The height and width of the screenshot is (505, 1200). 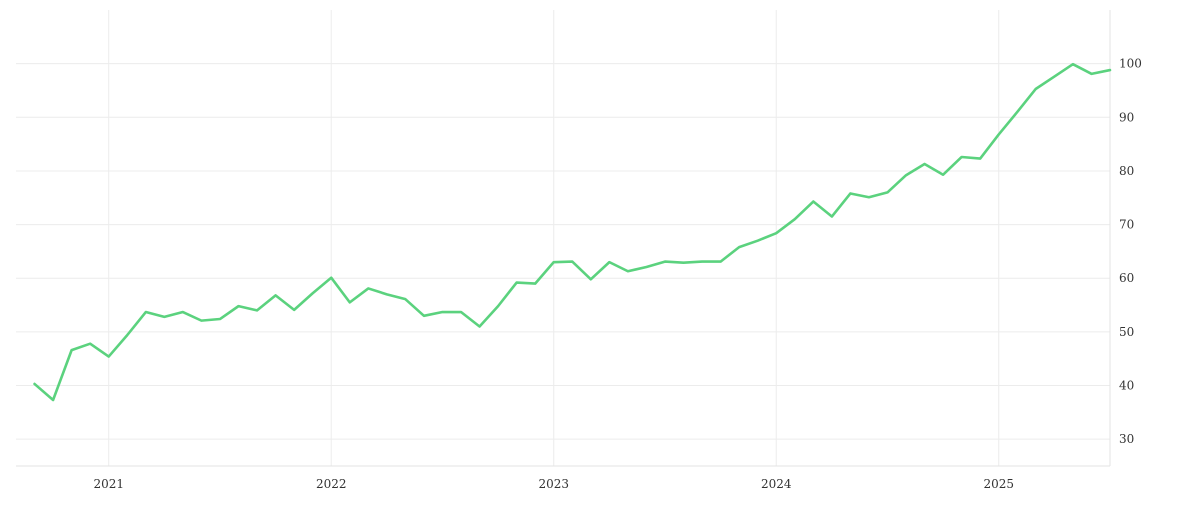 What do you see at coordinates (1126, 117) in the screenshot?
I see `y-tick-label: 90` at bounding box center [1126, 117].